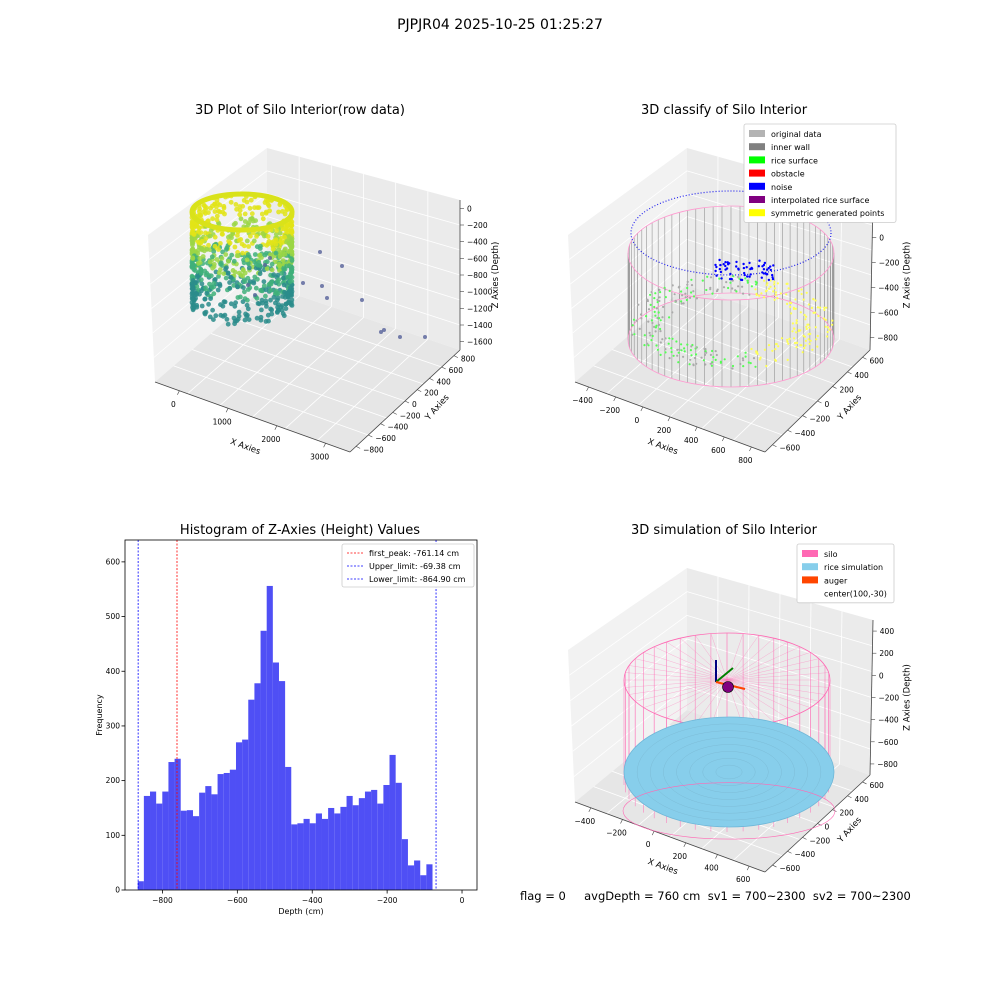 The width and height of the screenshot is (1000, 1000). I want to click on legend-box, so click(820, 173).